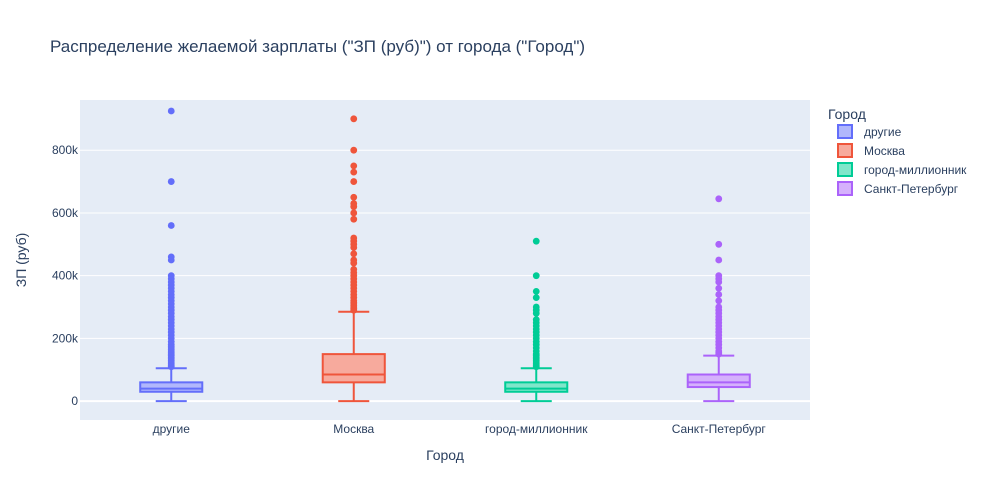 Image resolution: width=1000 pixels, height=500 pixels. I want to click on x-tick-label: Санкт-Петербург, so click(719, 429).